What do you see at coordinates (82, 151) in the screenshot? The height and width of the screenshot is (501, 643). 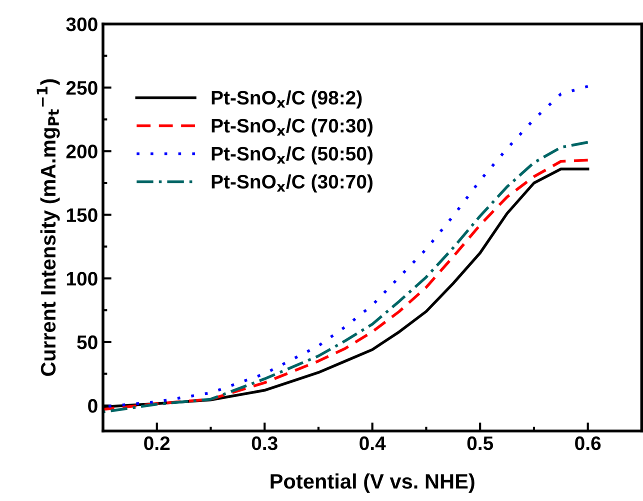 I see `y-tick-label: 200` at bounding box center [82, 151].